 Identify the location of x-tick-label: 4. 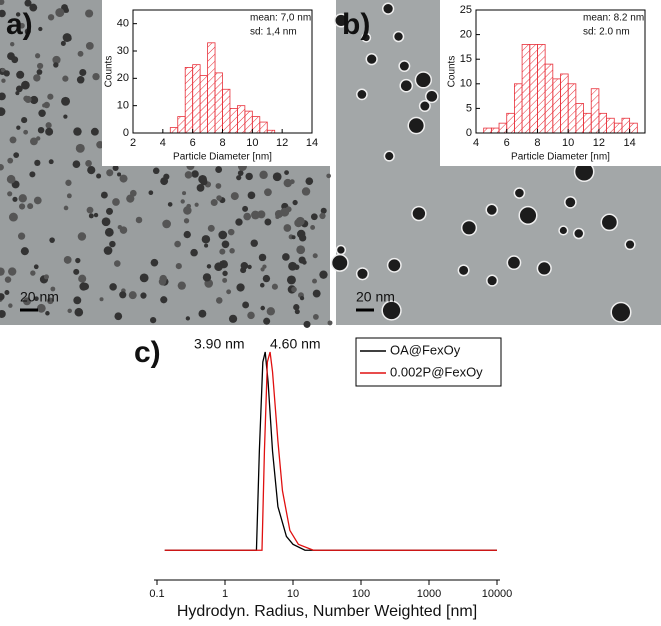
(476, 143).